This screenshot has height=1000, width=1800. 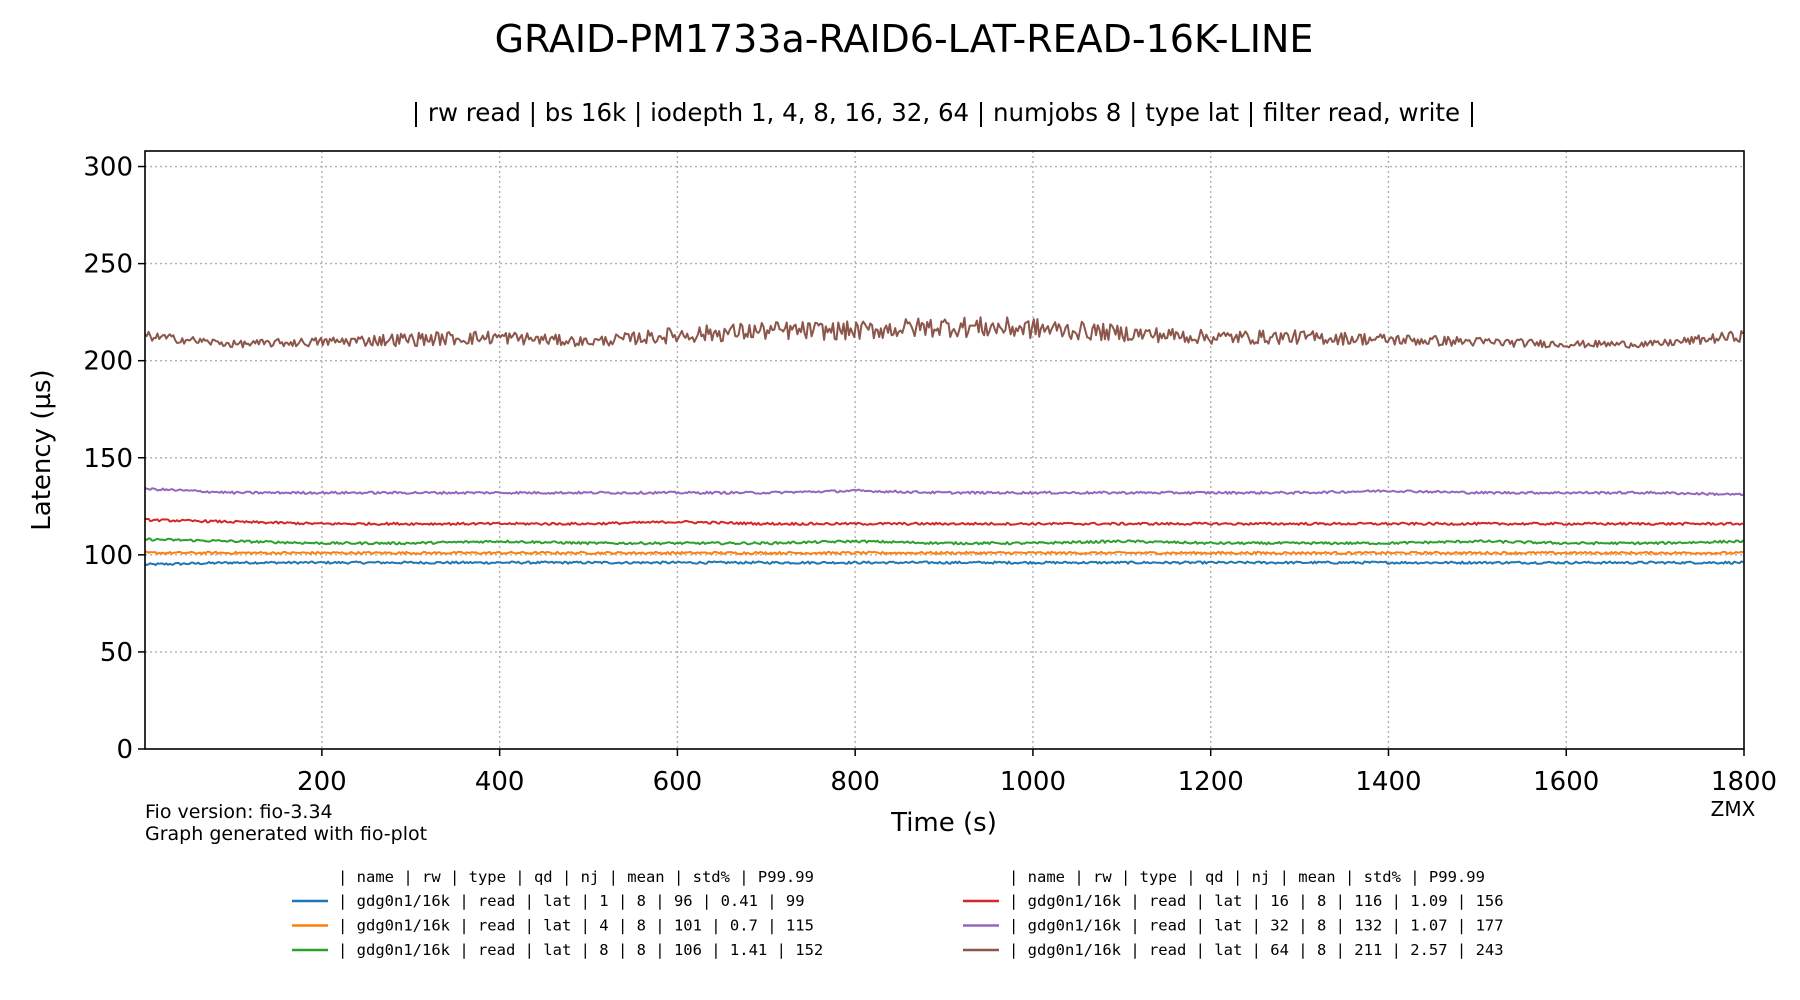 I want to click on series-line-qd8, so click(x=944, y=541).